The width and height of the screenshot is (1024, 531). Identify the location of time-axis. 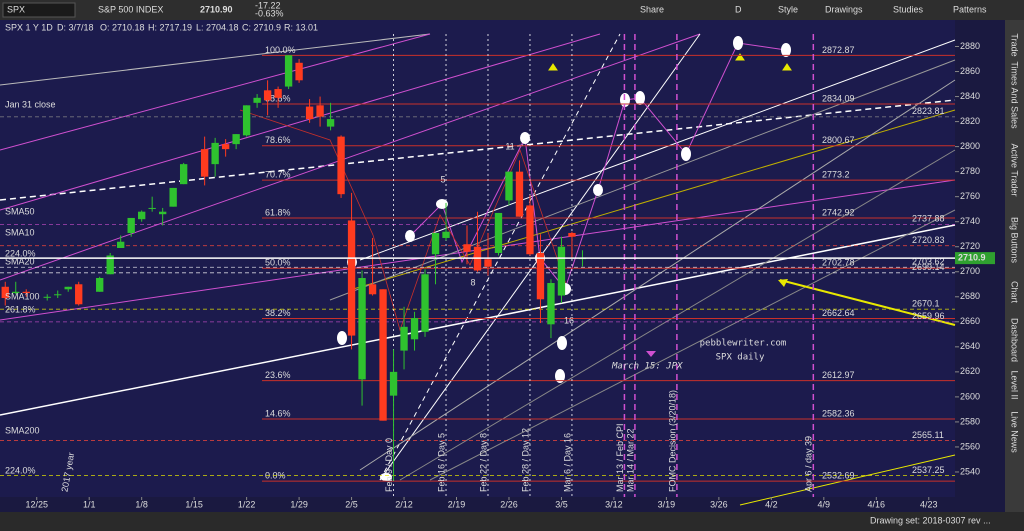
(502, 504).